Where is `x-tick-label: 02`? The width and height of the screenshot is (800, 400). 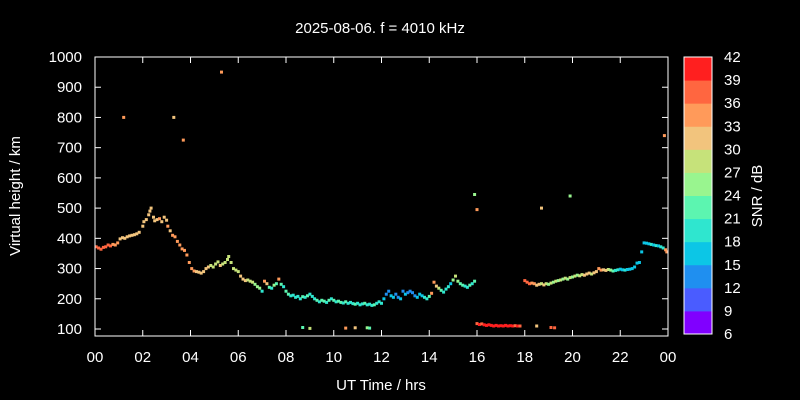 x-tick-label: 02 is located at coordinates (142, 357).